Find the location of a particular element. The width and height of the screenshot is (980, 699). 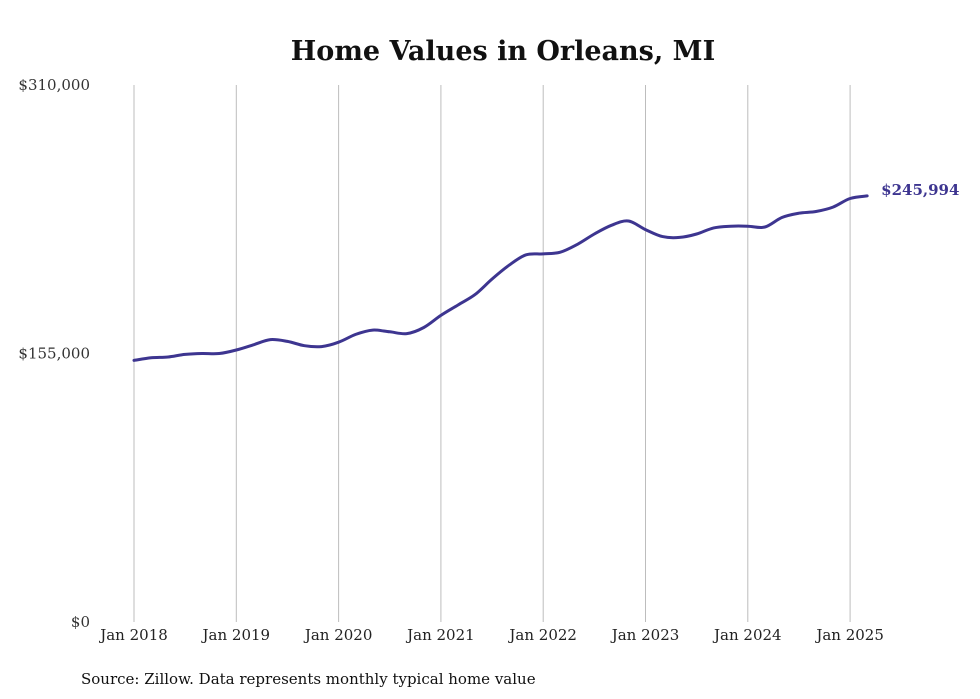

chart-title: Home Values in Orleans, MI is located at coordinates (503, 51).